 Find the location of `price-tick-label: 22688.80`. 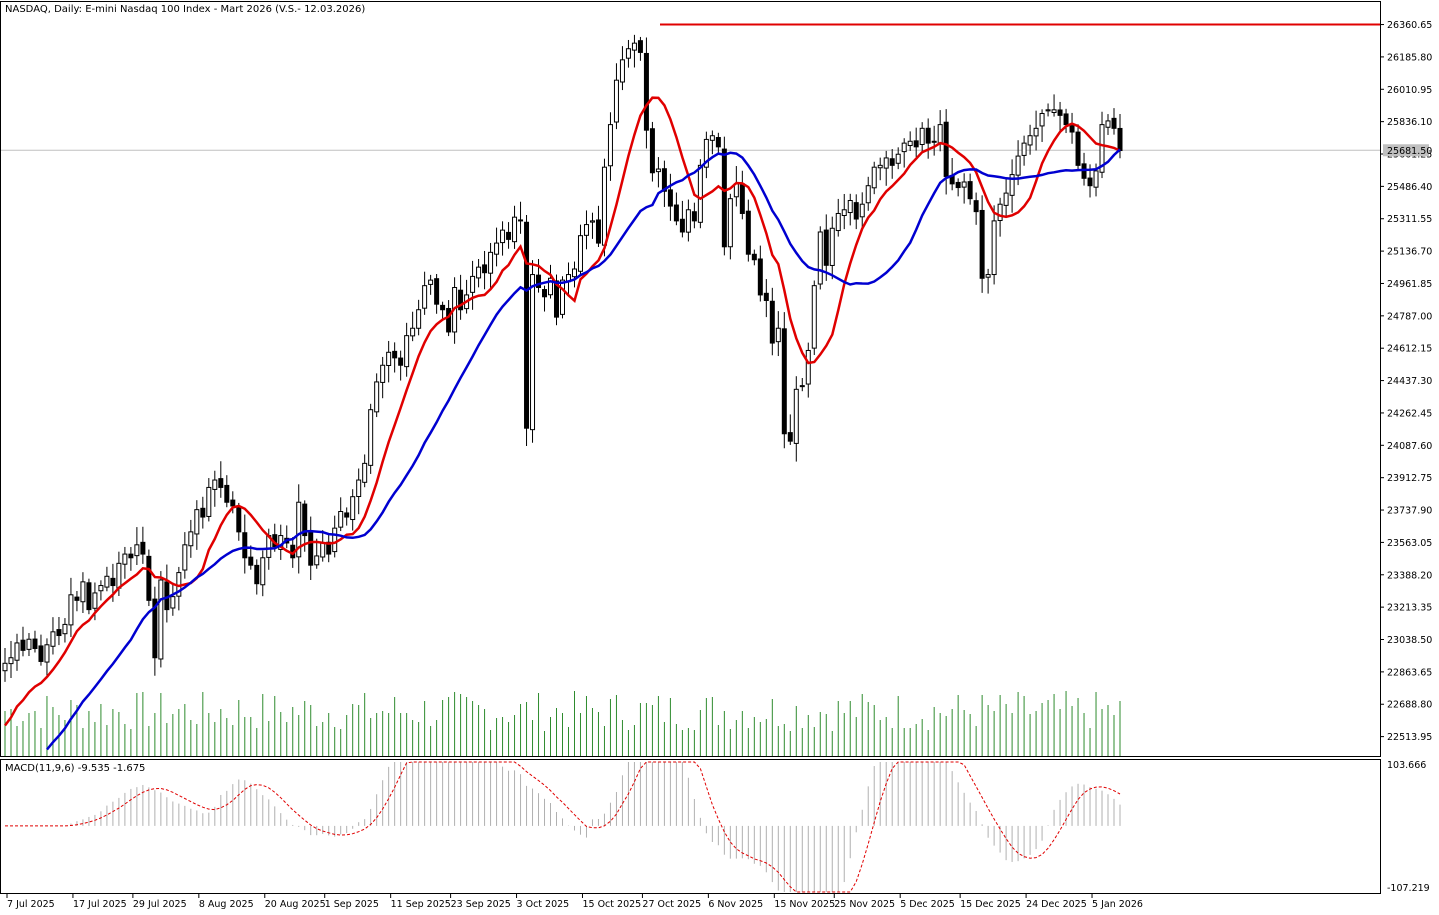

price-tick-label: 22688.80 is located at coordinates (1409, 705).